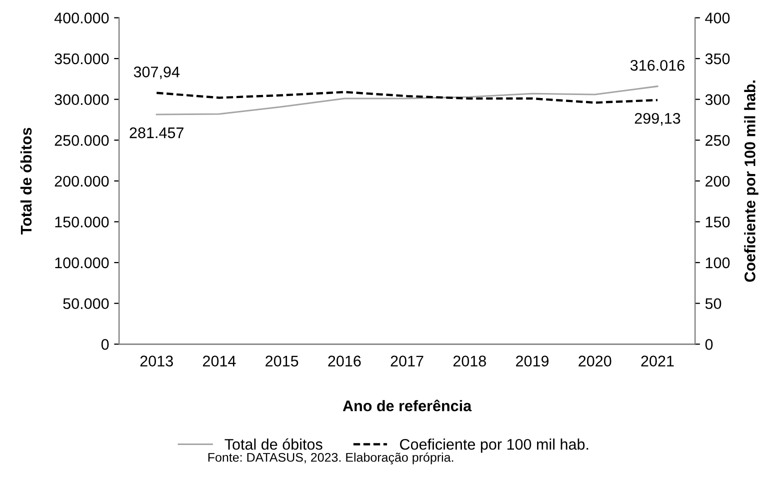  What do you see at coordinates (282, 361) in the screenshot?
I see `x-tick-label: 2015` at bounding box center [282, 361].